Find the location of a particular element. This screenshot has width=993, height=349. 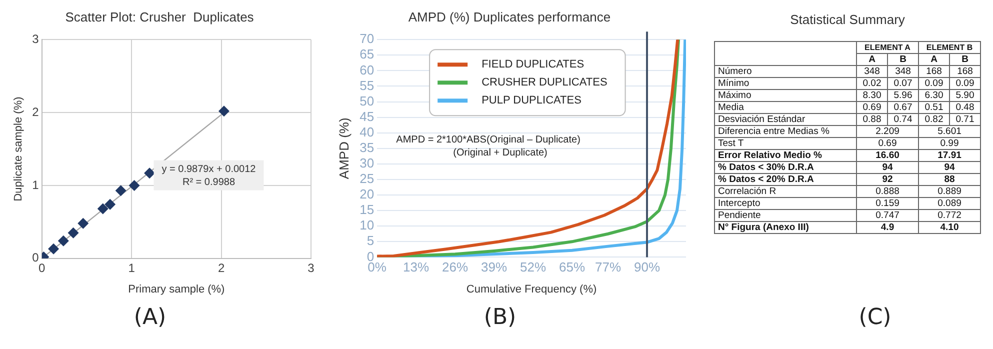

category-label: Error Relativo Medio % is located at coordinates (770, 155).